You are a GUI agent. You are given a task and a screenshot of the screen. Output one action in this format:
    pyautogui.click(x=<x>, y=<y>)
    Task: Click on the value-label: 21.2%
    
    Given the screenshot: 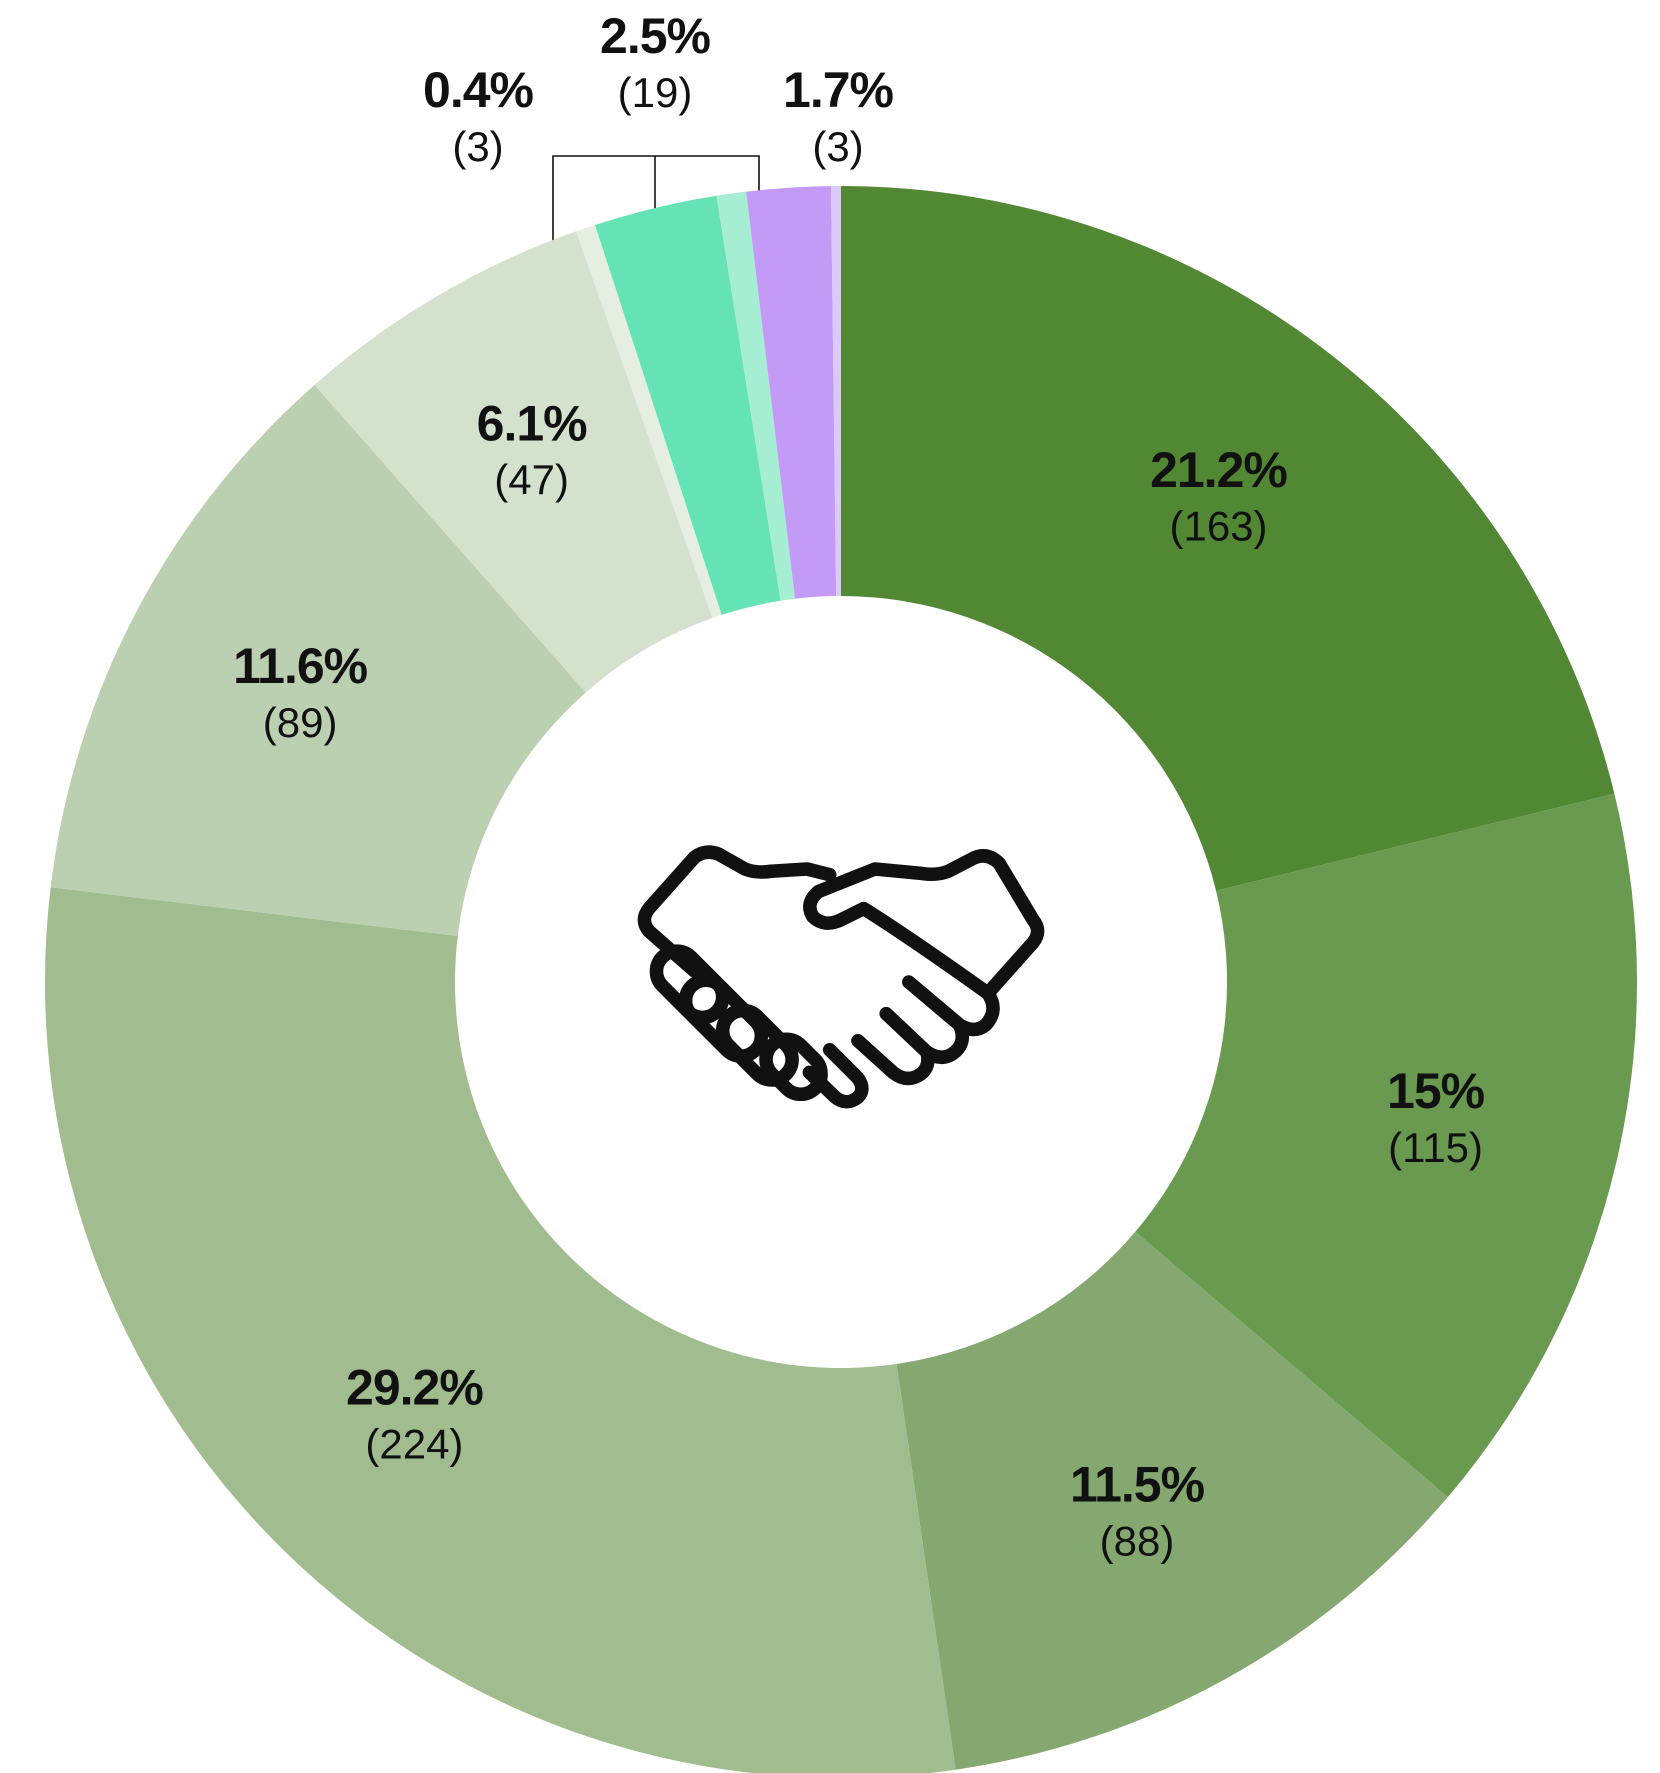 What is the action you would take?
    pyautogui.click(x=1218, y=470)
    